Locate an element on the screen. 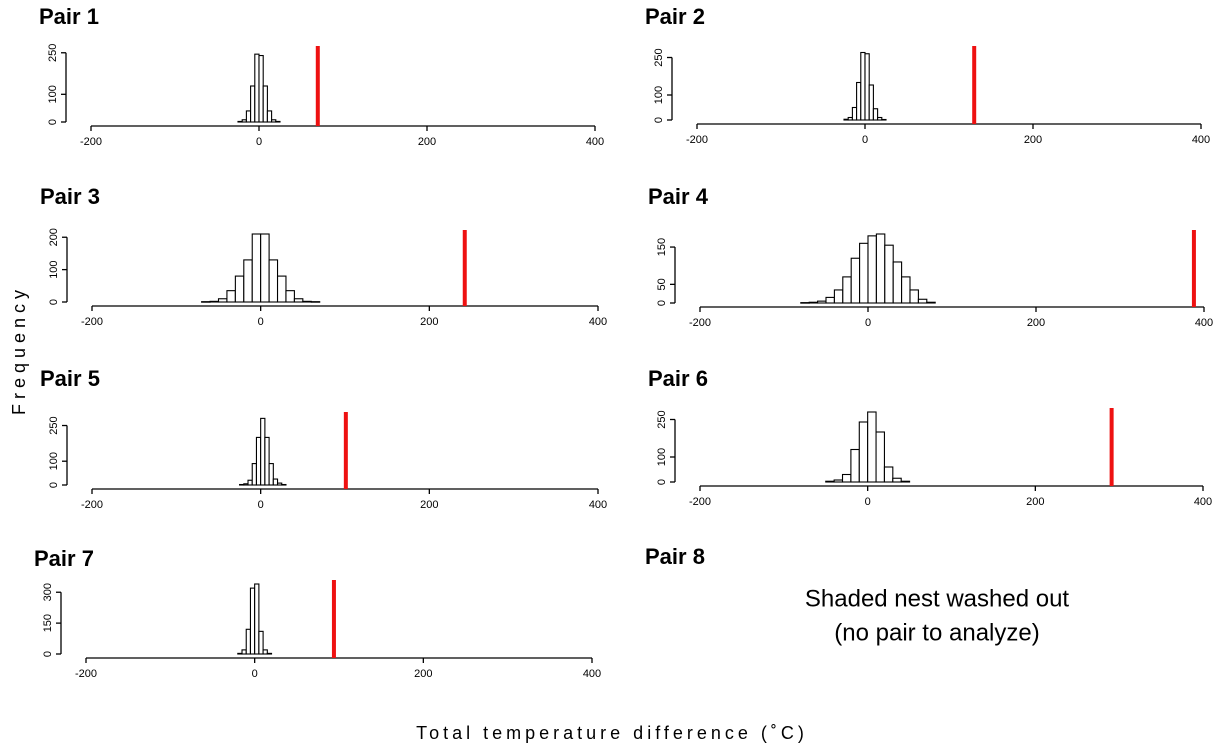 Image resolution: width=1223 pixels, height=753 pixels. note: (no pair to analyze) is located at coordinates (936, 632).